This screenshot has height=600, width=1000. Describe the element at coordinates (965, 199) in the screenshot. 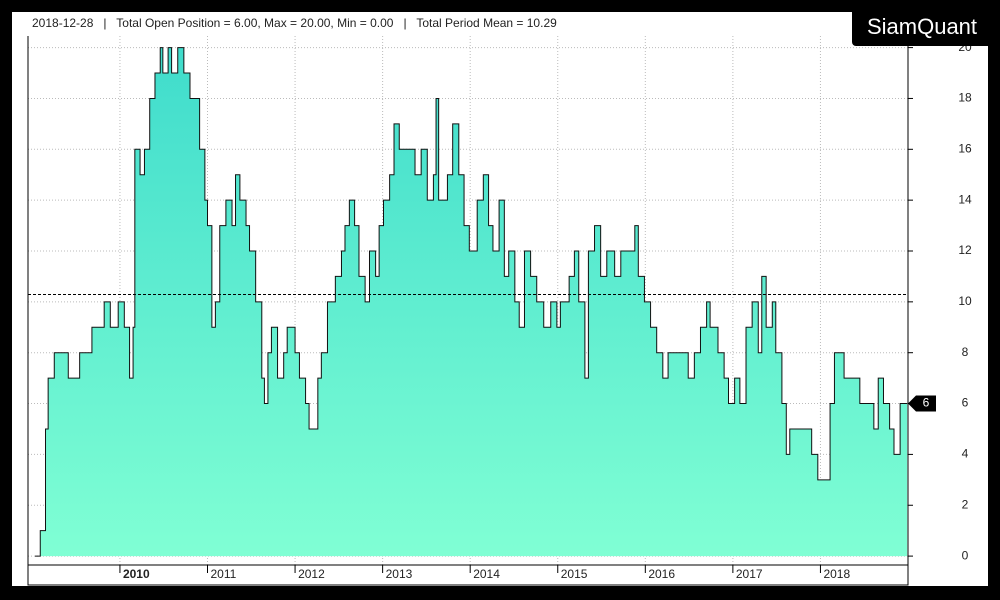

I see `y-tick-label: 14` at that location.